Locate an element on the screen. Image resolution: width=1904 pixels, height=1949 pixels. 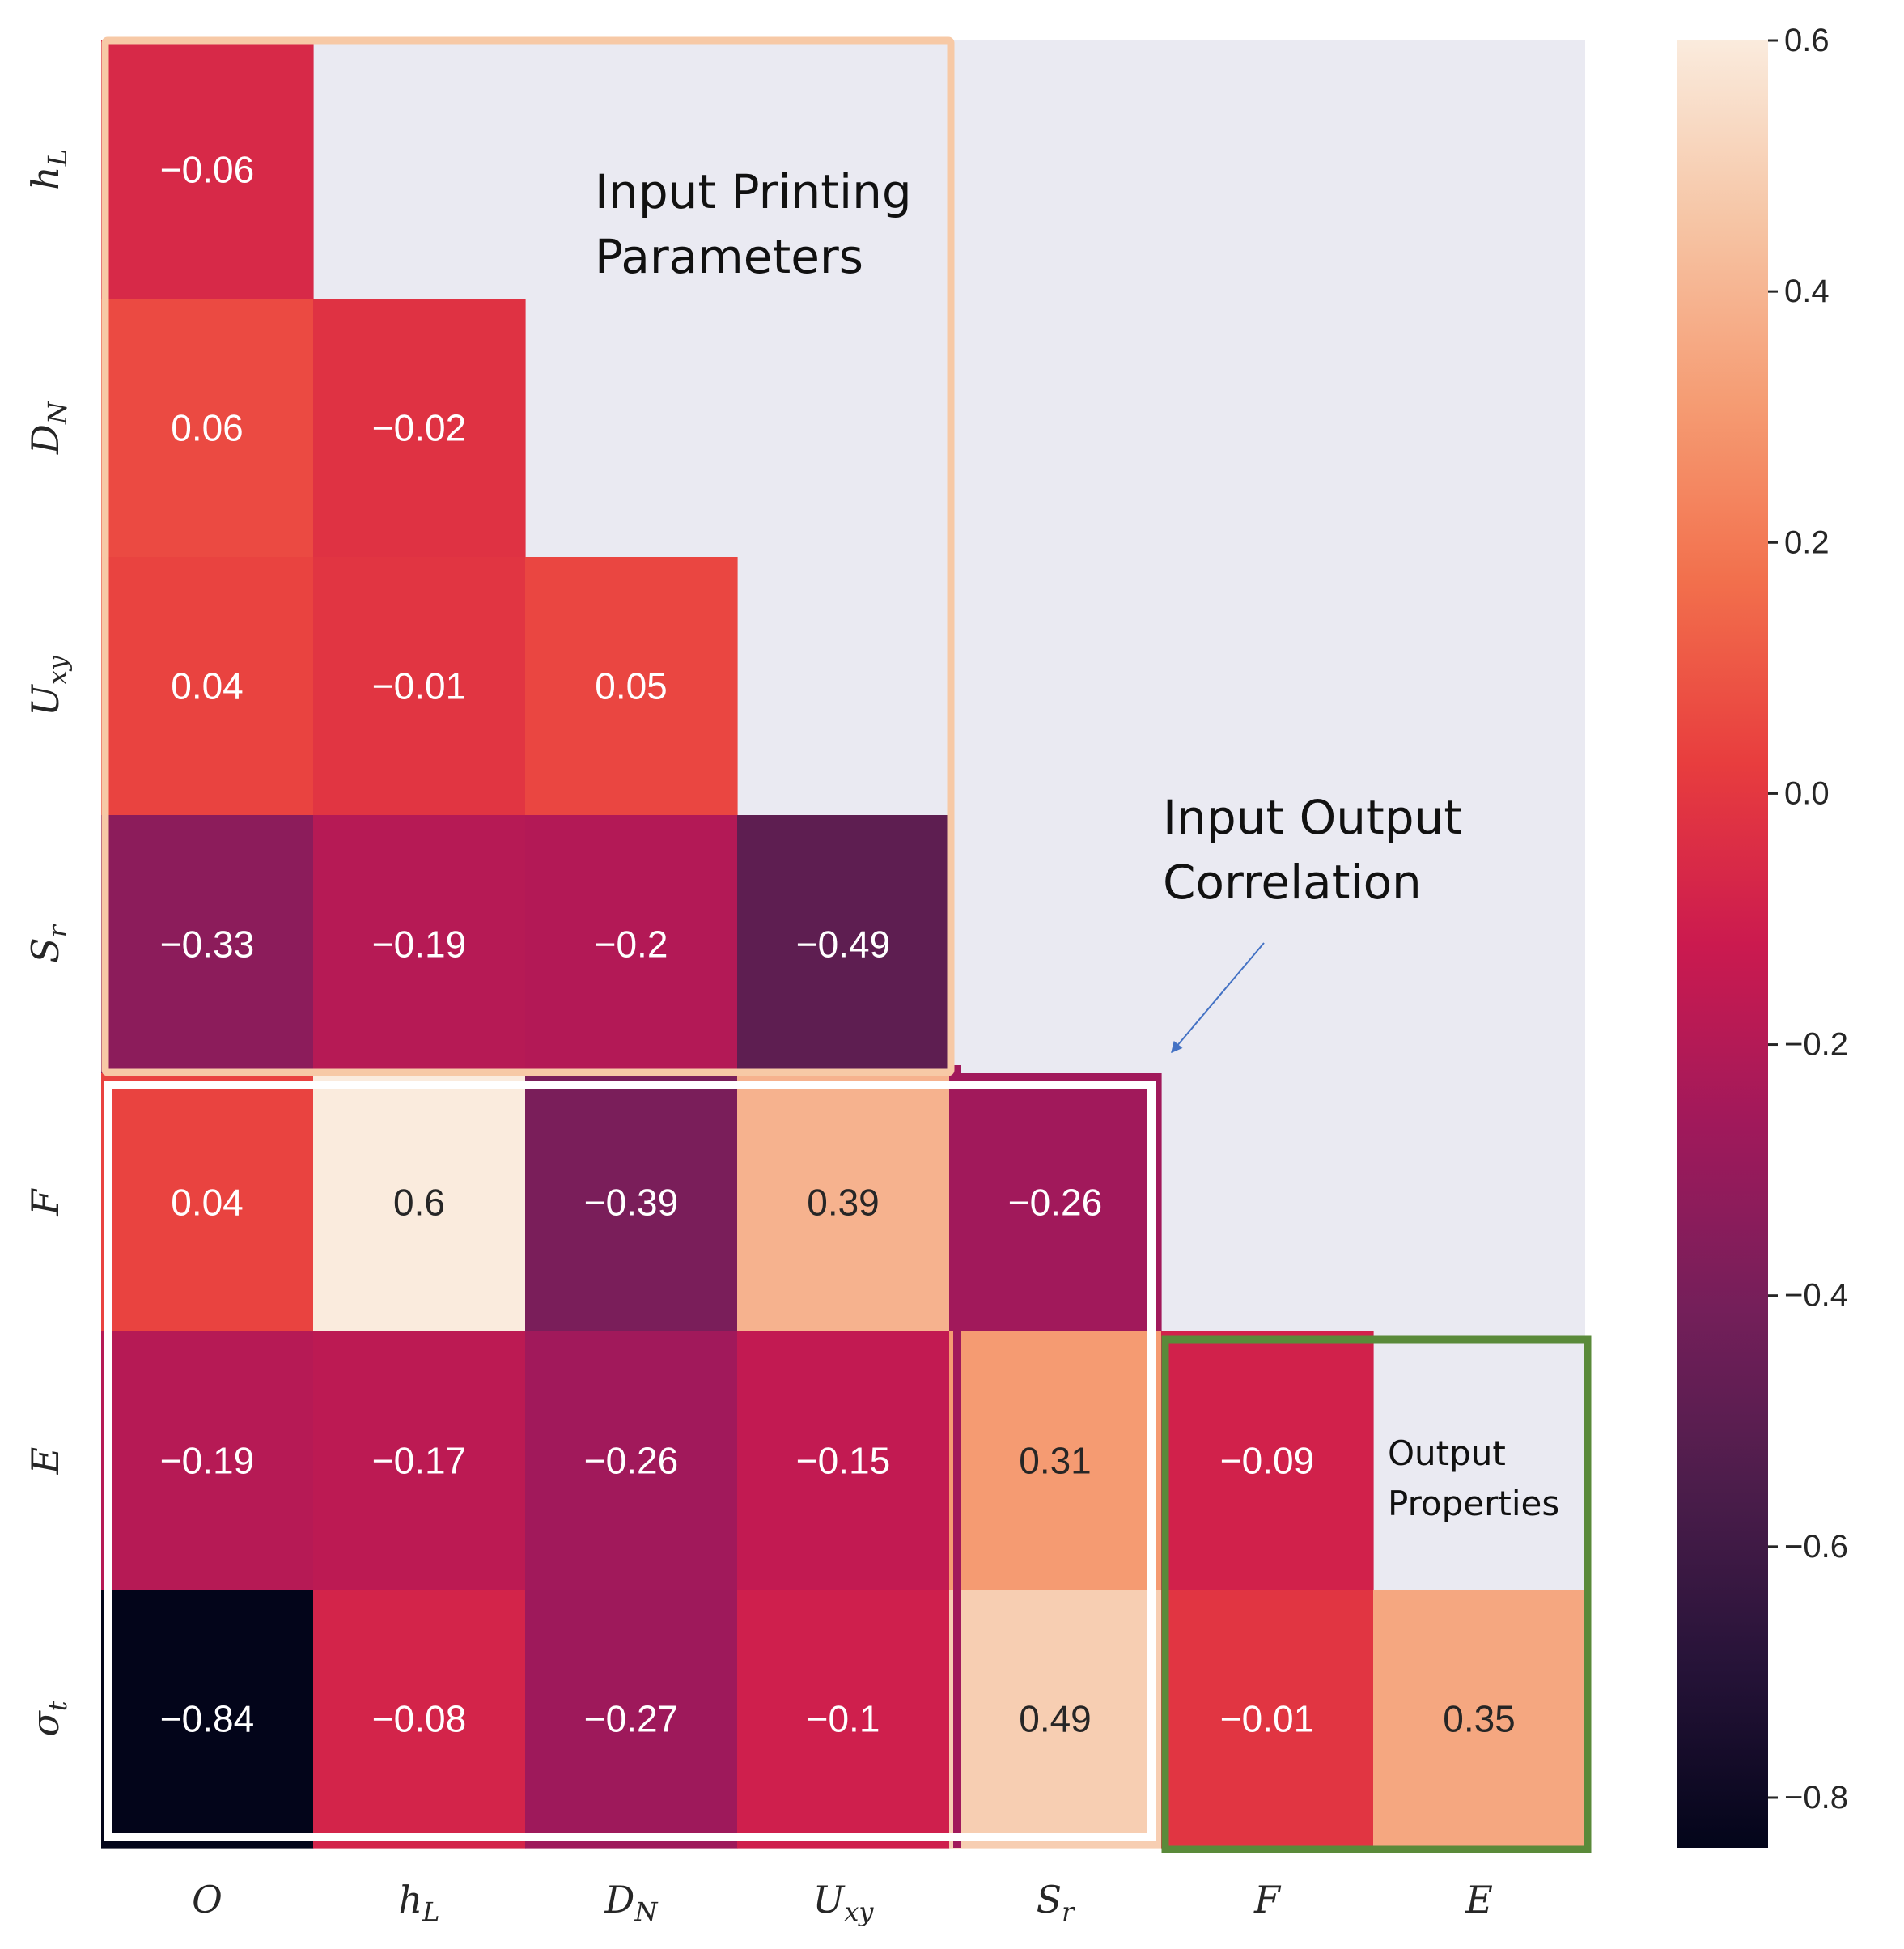
cell-label-r6-c4: 0.49 is located at coordinates (1055, 1719).